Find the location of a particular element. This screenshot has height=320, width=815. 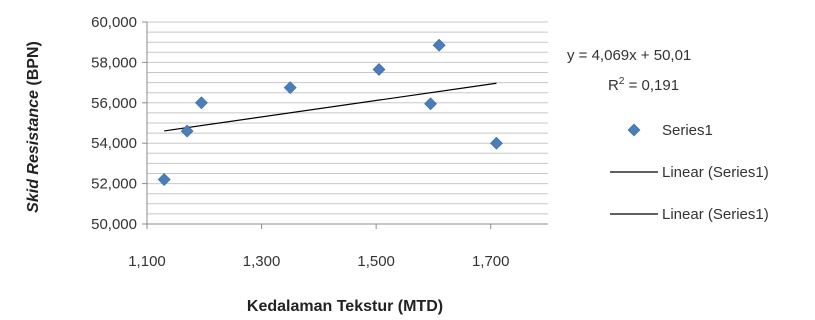

legend-marker-series1 is located at coordinates (634, 130).